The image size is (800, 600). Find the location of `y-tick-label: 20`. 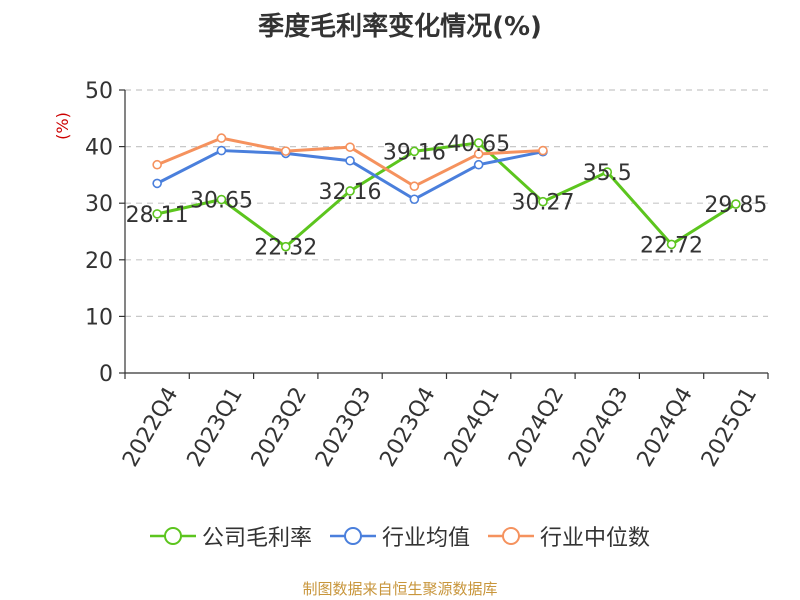

y-tick-label: 20 is located at coordinates (99, 261).